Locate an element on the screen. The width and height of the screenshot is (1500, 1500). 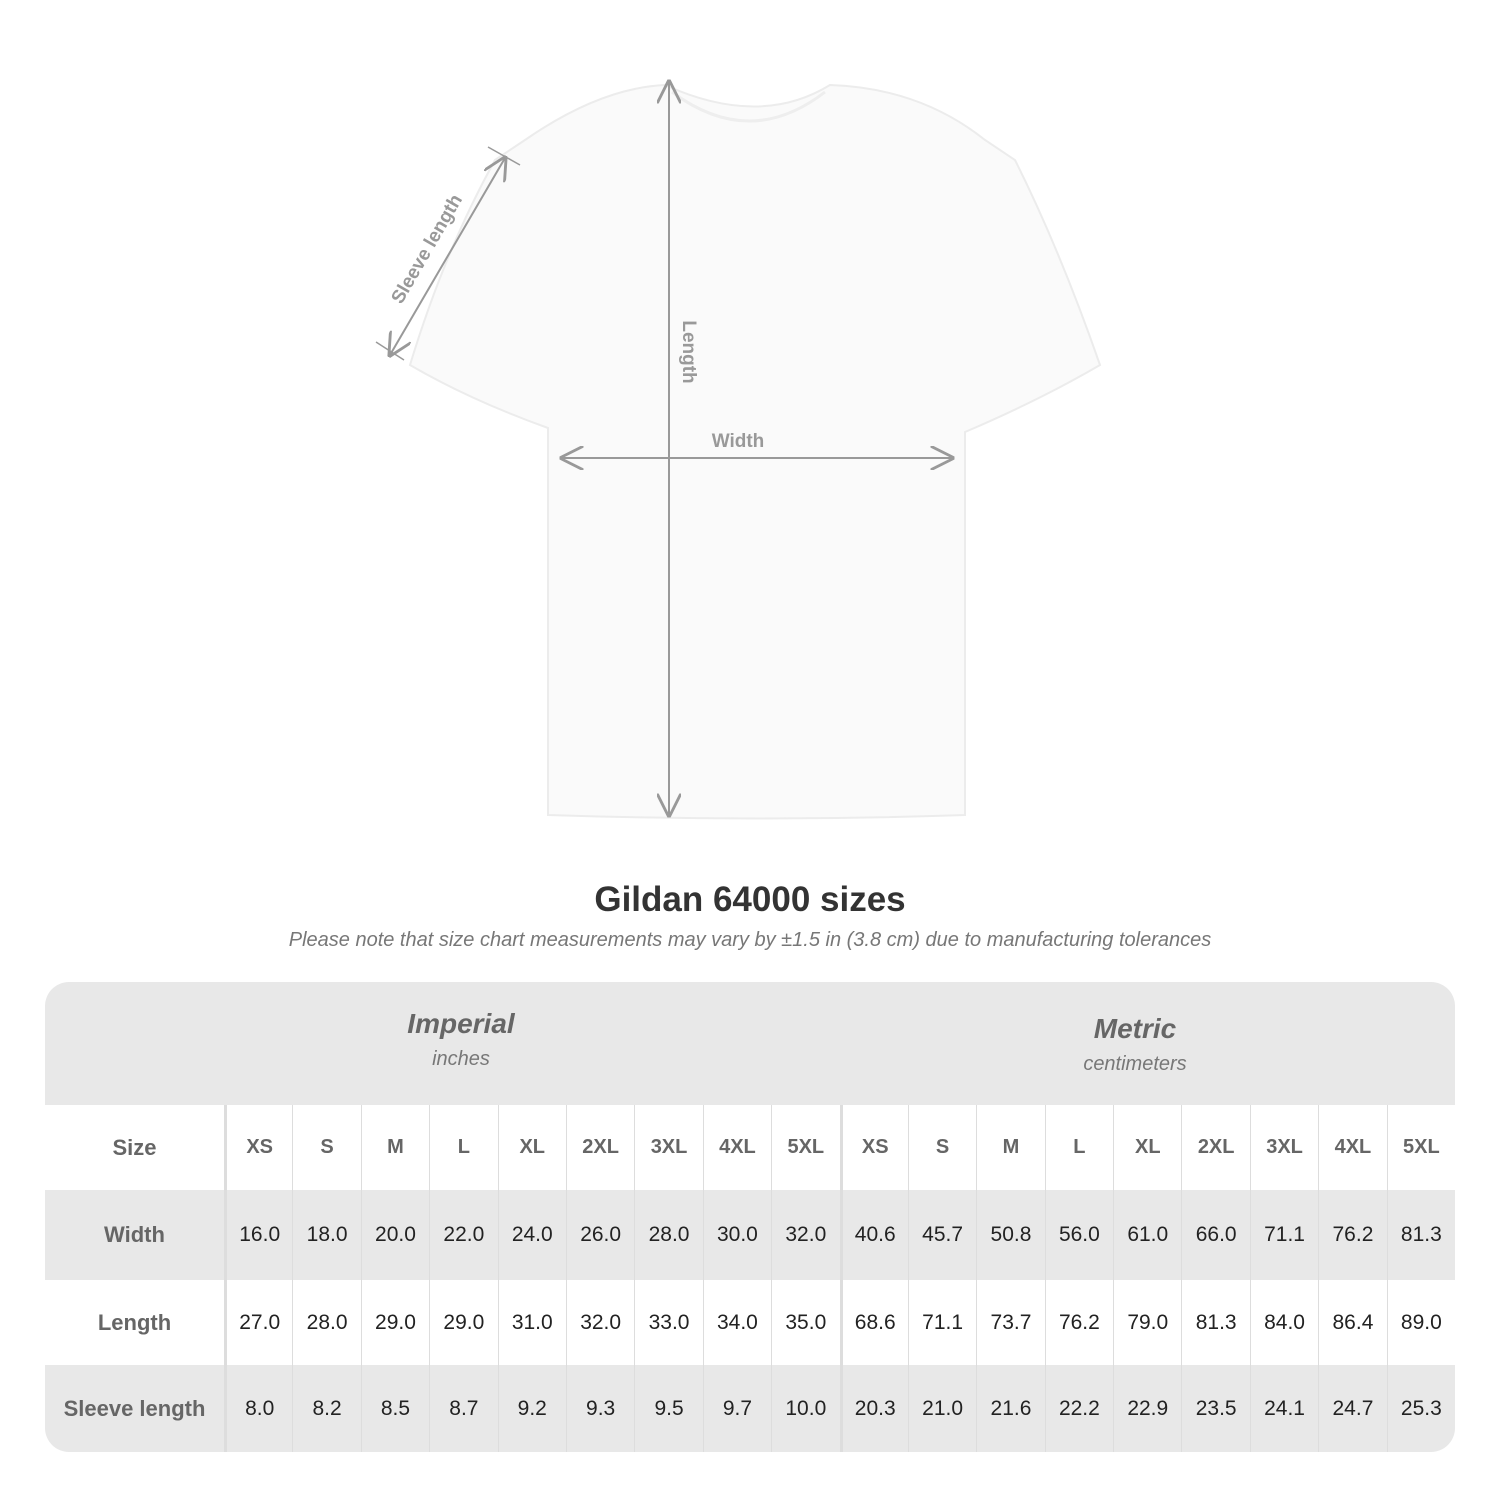
metric-value-cell: 40.6 is located at coordinates (873, 1235).